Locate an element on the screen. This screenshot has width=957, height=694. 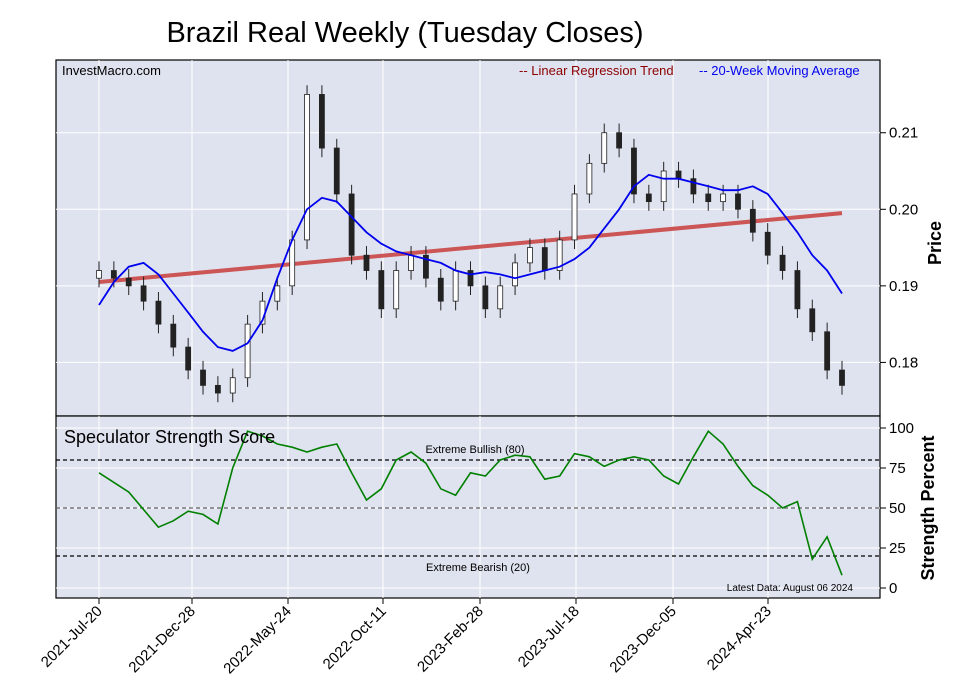
strength-axis: 100 75 50 25 0 is located at coordinates (897, 508).